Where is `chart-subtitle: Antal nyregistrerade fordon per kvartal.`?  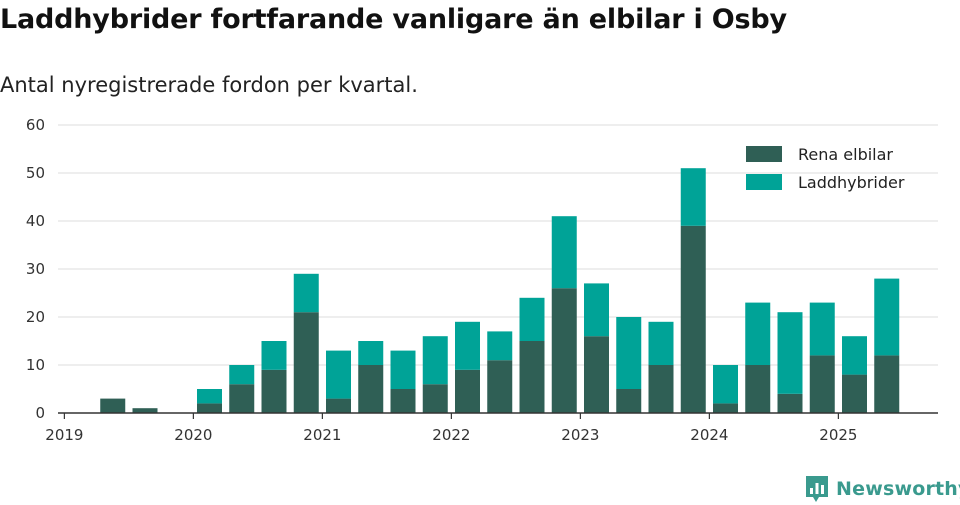 chart-subtitle: Antal nyregistrerade fordon per kvartal. is located at coordinates (209, 85).